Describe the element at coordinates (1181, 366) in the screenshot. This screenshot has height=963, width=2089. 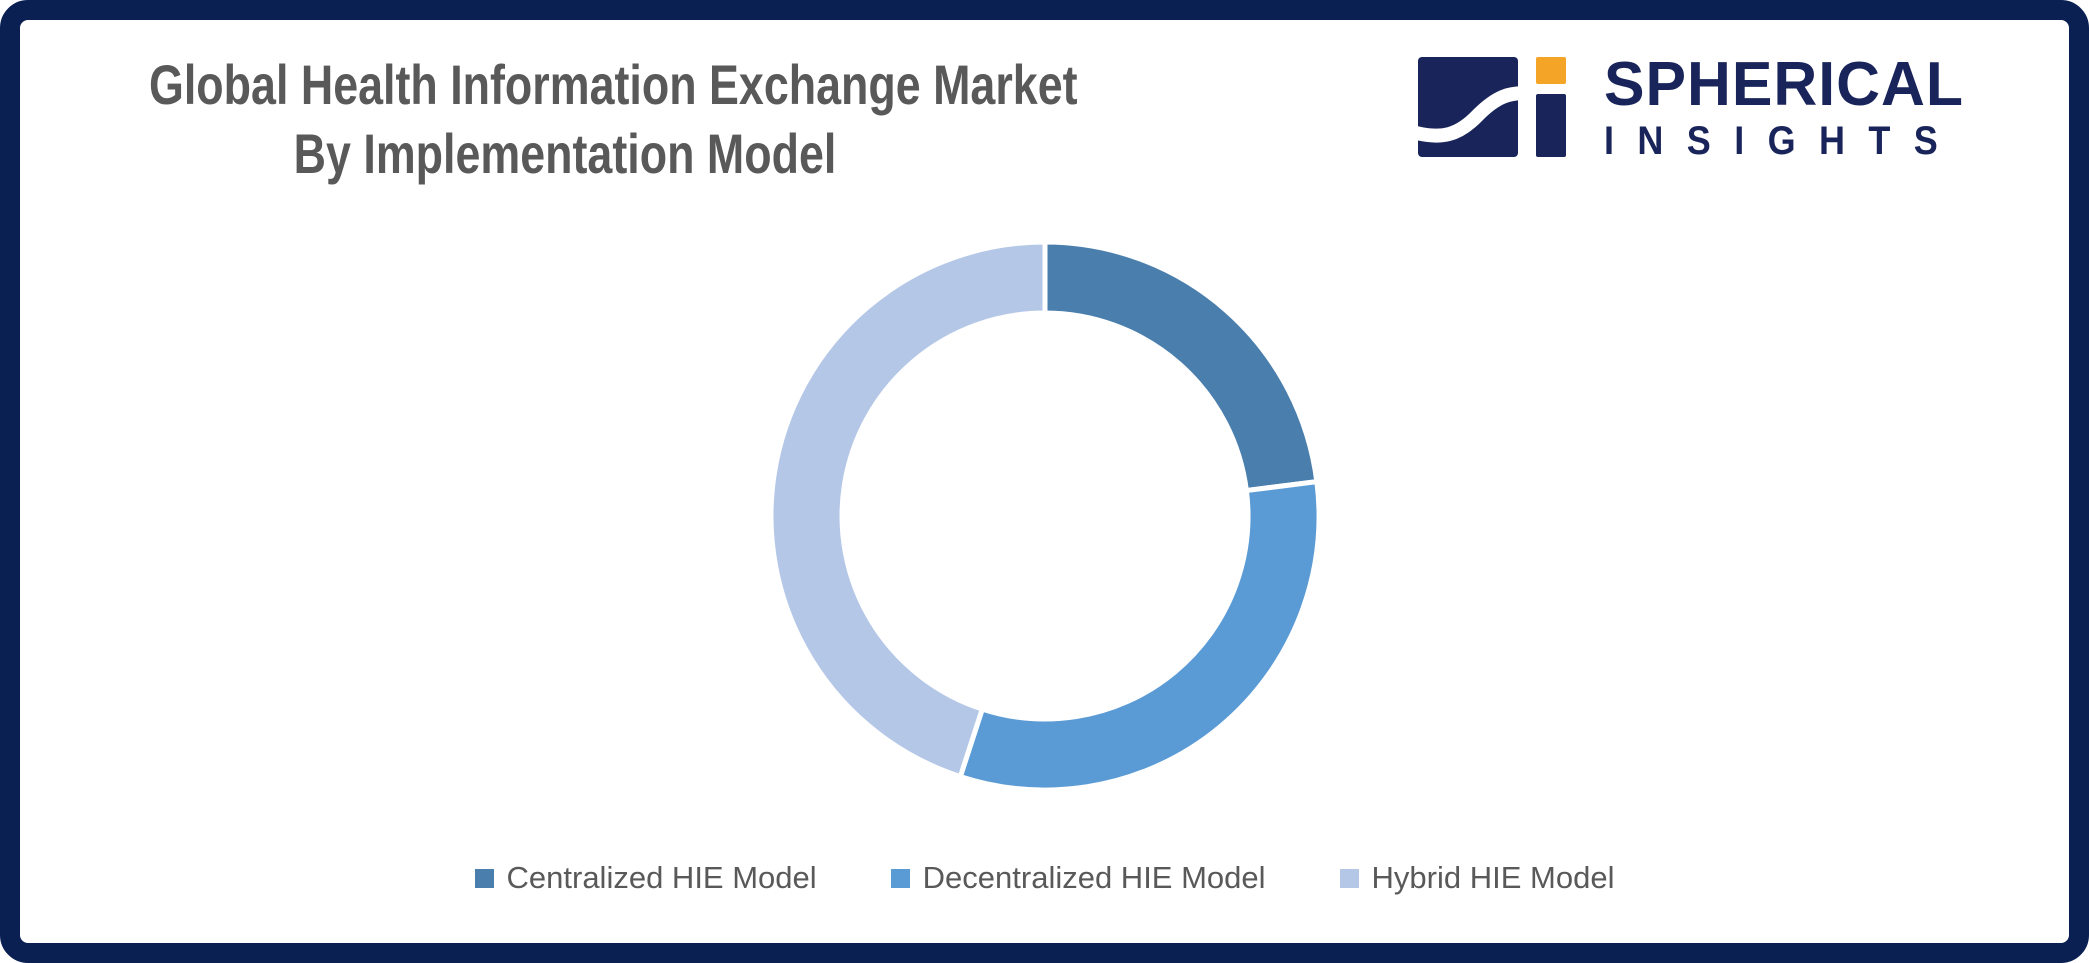
I see `donut-slice-centralized-hie-model` at that location.